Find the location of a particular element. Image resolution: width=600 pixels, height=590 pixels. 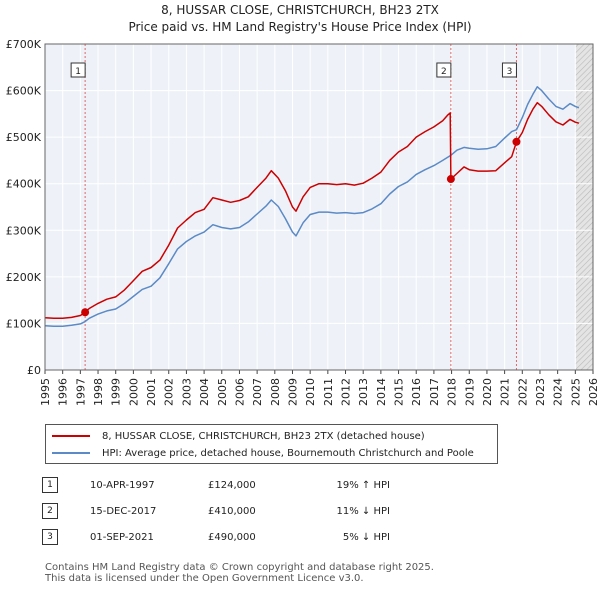

x-tick-label: 1999 is located at coordinates (116, 392).